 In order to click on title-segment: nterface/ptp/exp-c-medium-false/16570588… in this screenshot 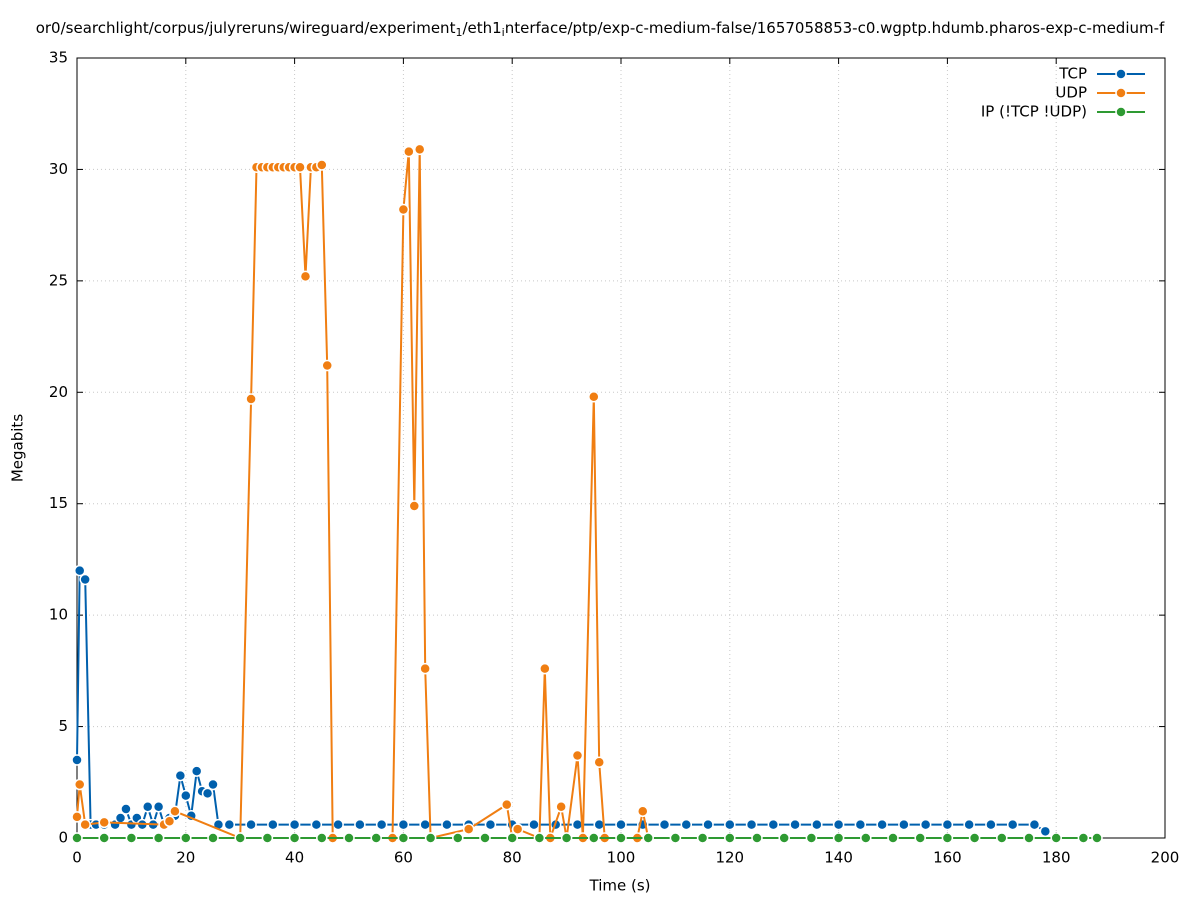, I will do `click(835, 28)`.